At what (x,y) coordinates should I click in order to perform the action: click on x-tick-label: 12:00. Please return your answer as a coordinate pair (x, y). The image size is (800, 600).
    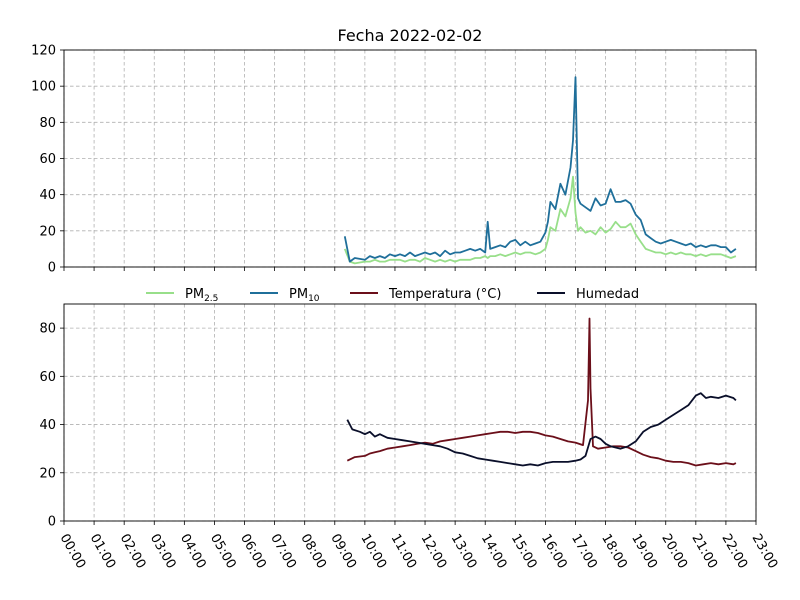
    Looking at the image, I should click on (434, 552).